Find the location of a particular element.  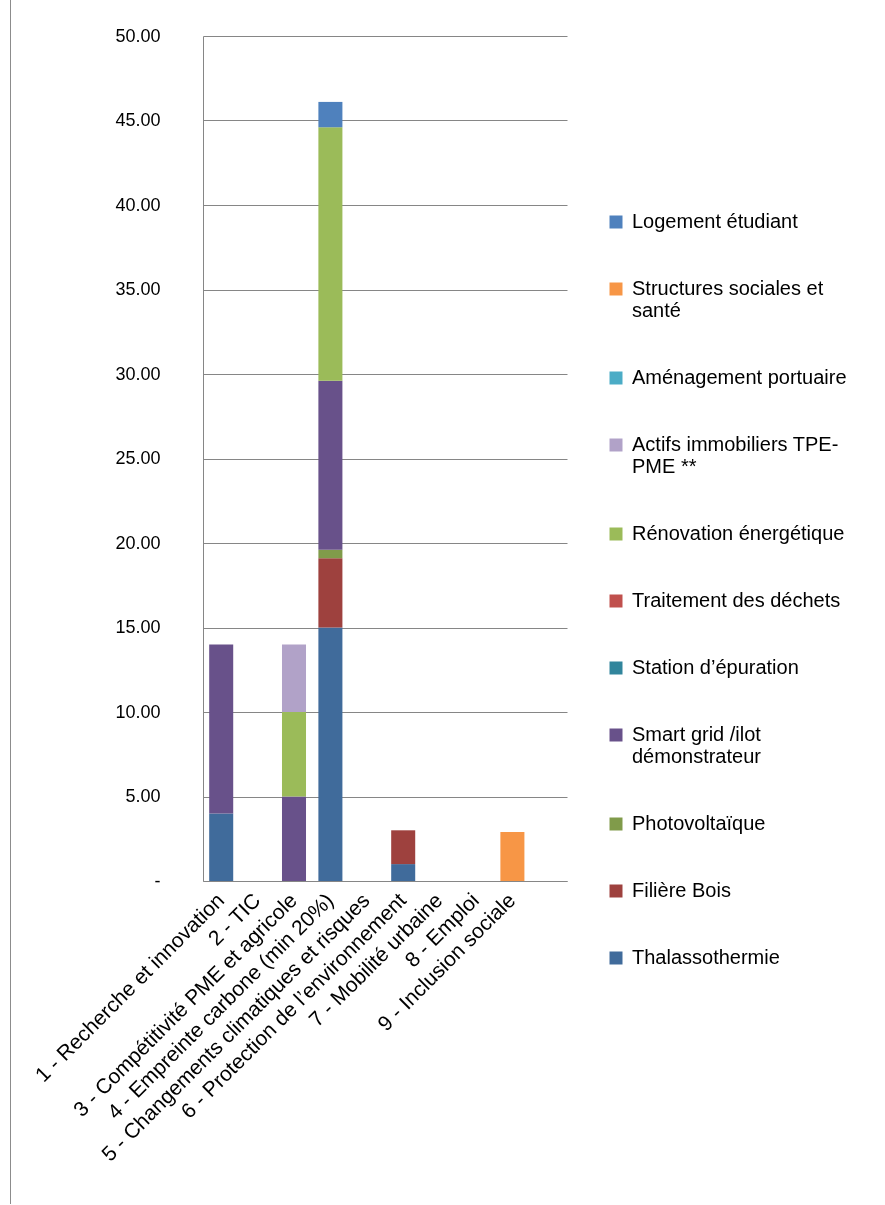

y-tick-label: 15.00 is located at coordinates (138, 627).